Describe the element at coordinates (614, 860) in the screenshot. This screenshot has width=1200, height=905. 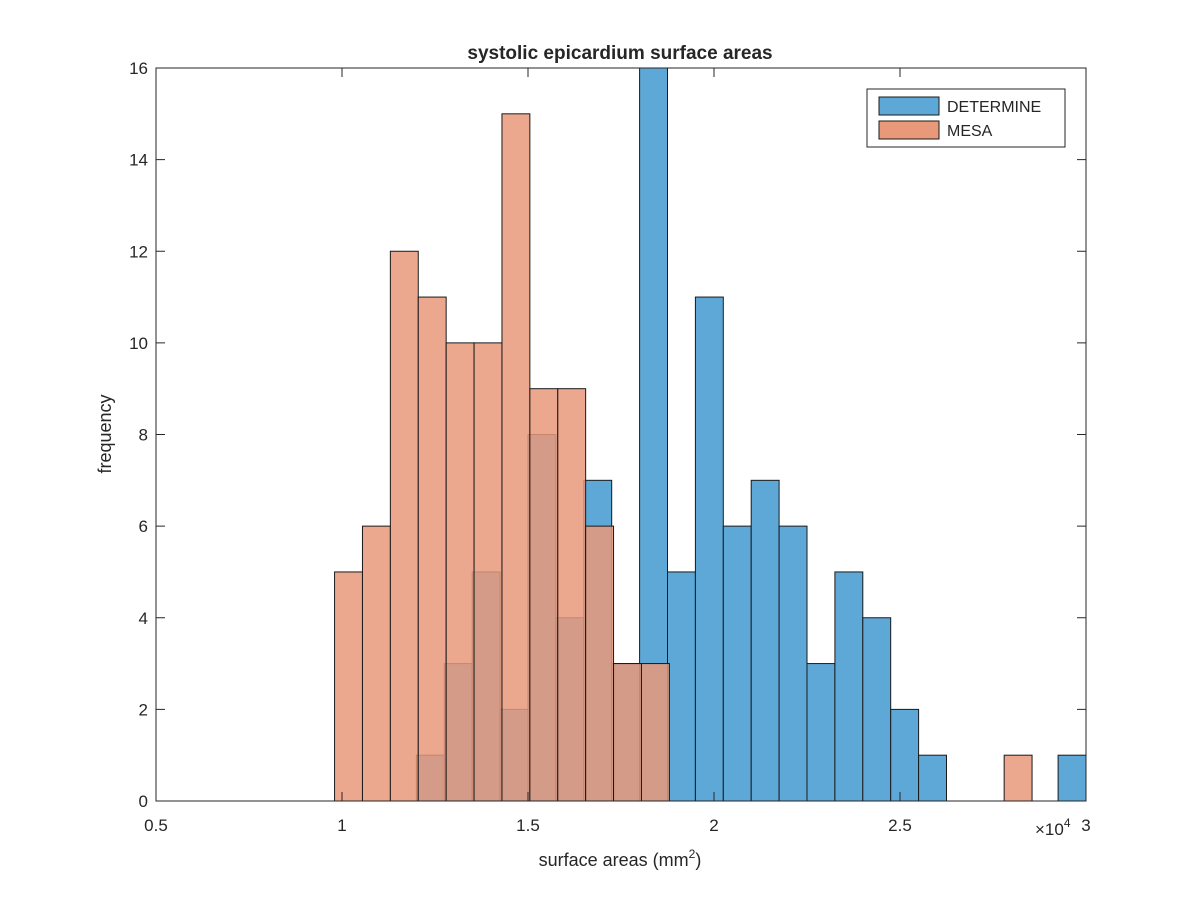
I see `x-axis-label-main: surface areas (mm` at that location.